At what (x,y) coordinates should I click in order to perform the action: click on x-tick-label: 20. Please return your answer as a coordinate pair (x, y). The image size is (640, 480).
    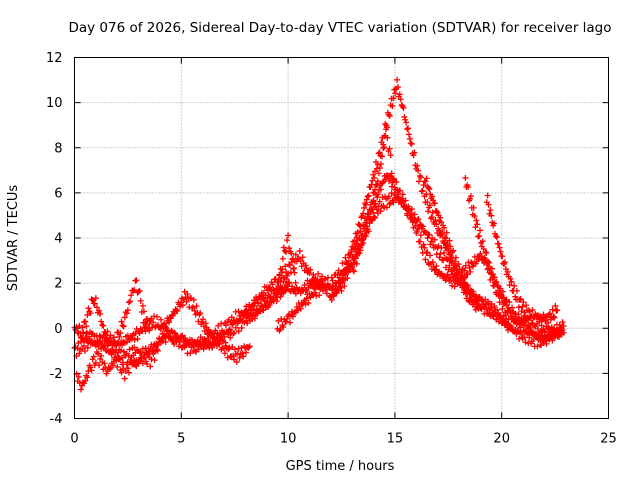
    Looking at the image, I should click on (501, 439).